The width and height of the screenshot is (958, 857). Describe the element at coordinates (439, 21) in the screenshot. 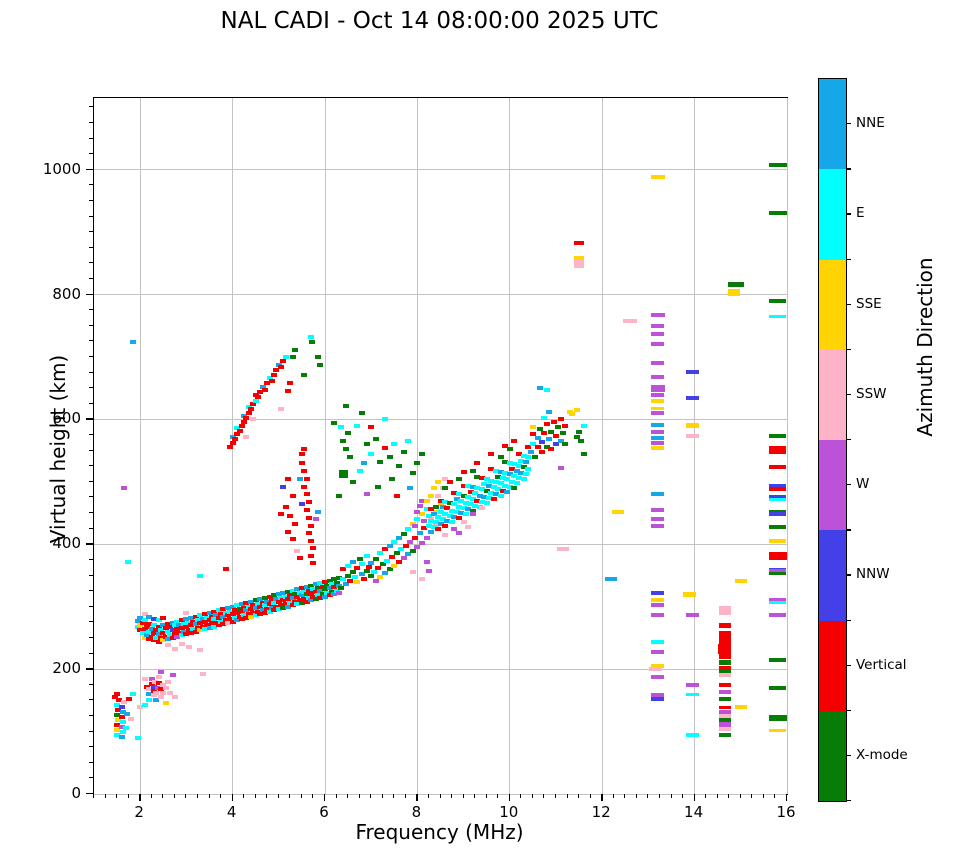

I see `chart-title: NAL CADI - Oct 14 08:00:00 2025 UTC` at that location.